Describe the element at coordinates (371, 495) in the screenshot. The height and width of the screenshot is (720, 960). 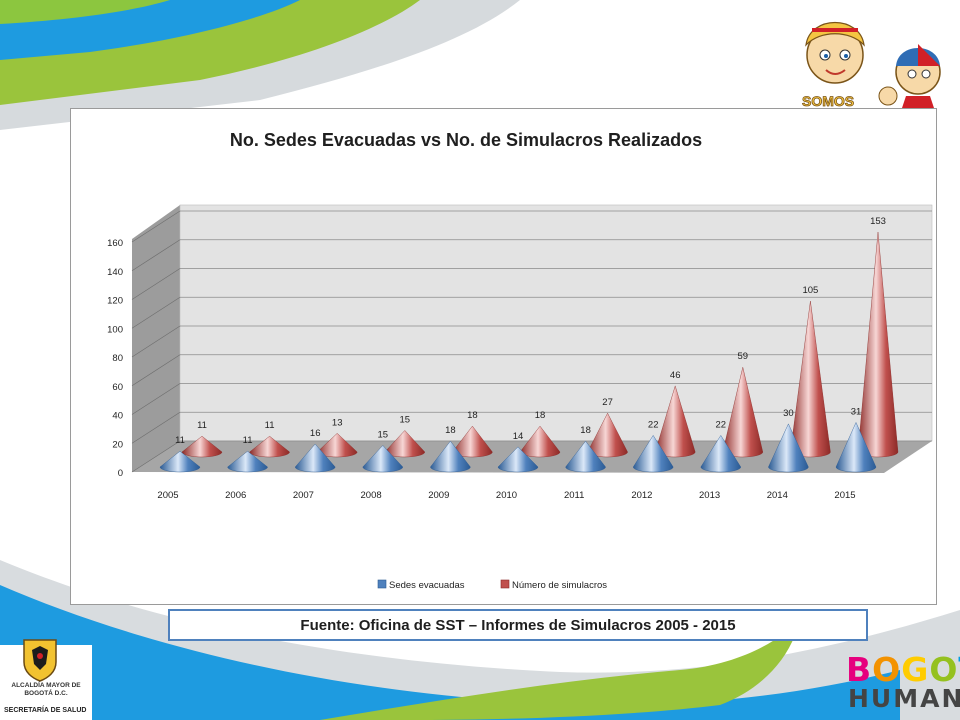
I see `x-tick-label: 2008` at that location.